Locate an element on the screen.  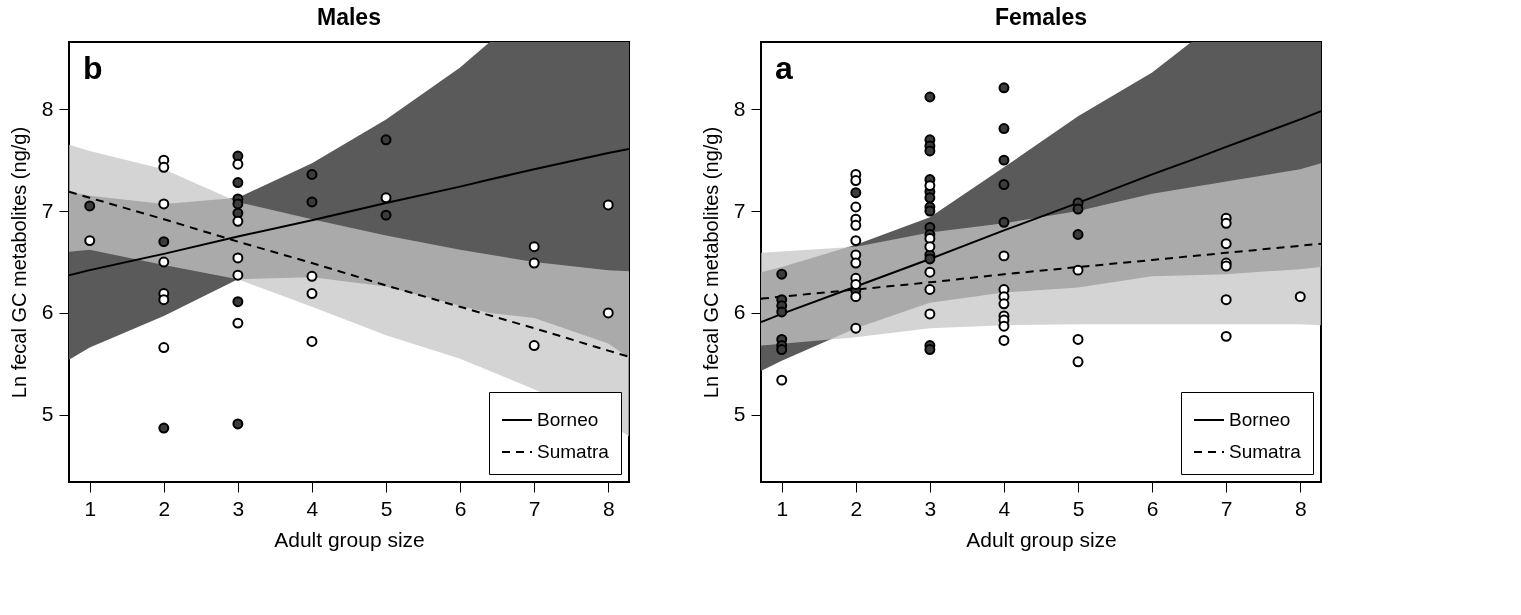
chart-title: Females is located at coordinates (1041, 17).